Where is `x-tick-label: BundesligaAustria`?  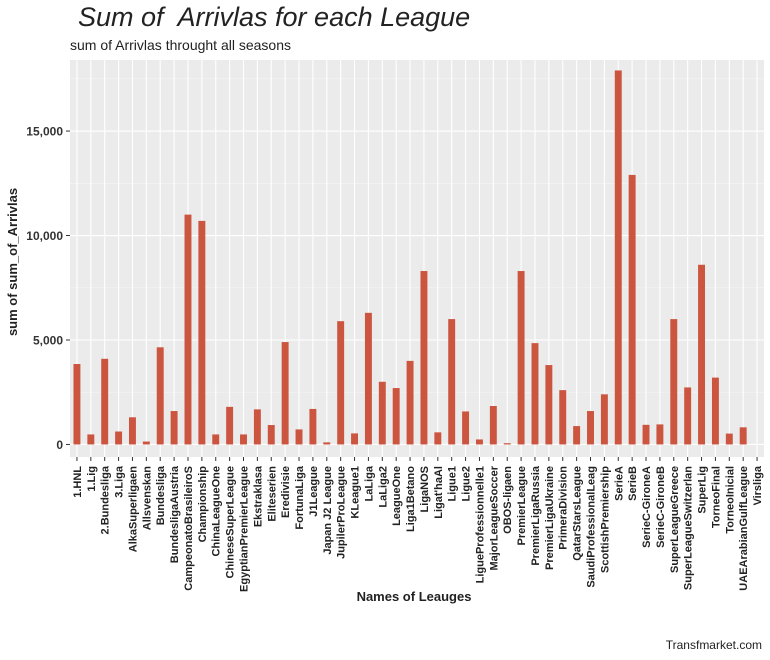
x-tick-label: BundesligaAustria is located at coordinates (175, 514).